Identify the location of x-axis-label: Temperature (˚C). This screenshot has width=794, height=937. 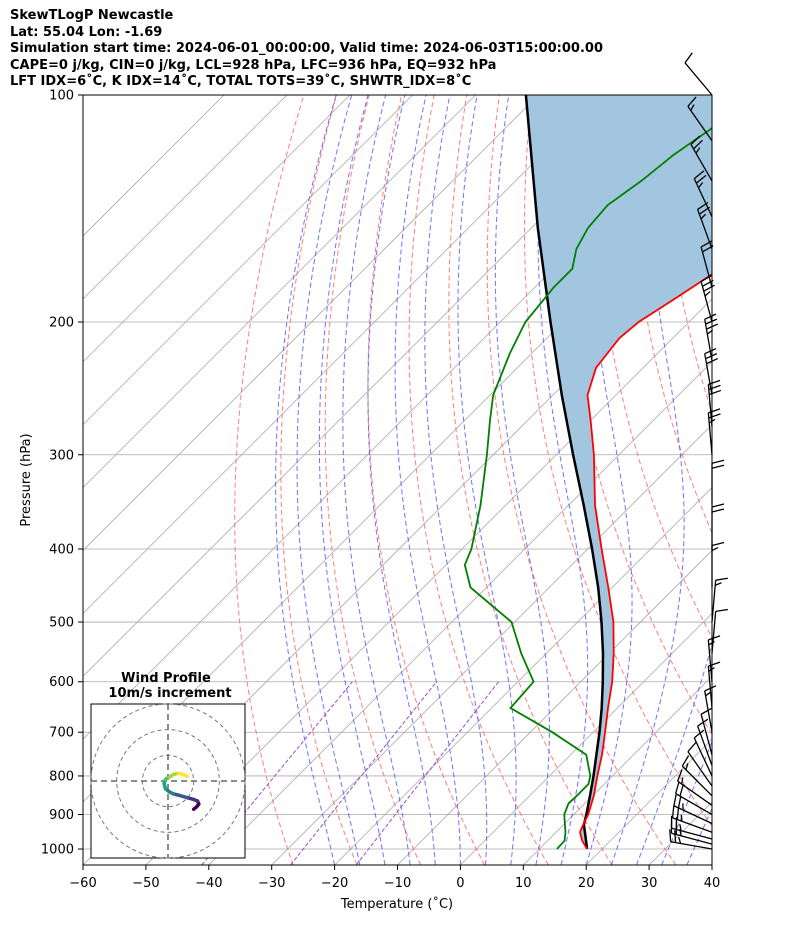
(396, 904).